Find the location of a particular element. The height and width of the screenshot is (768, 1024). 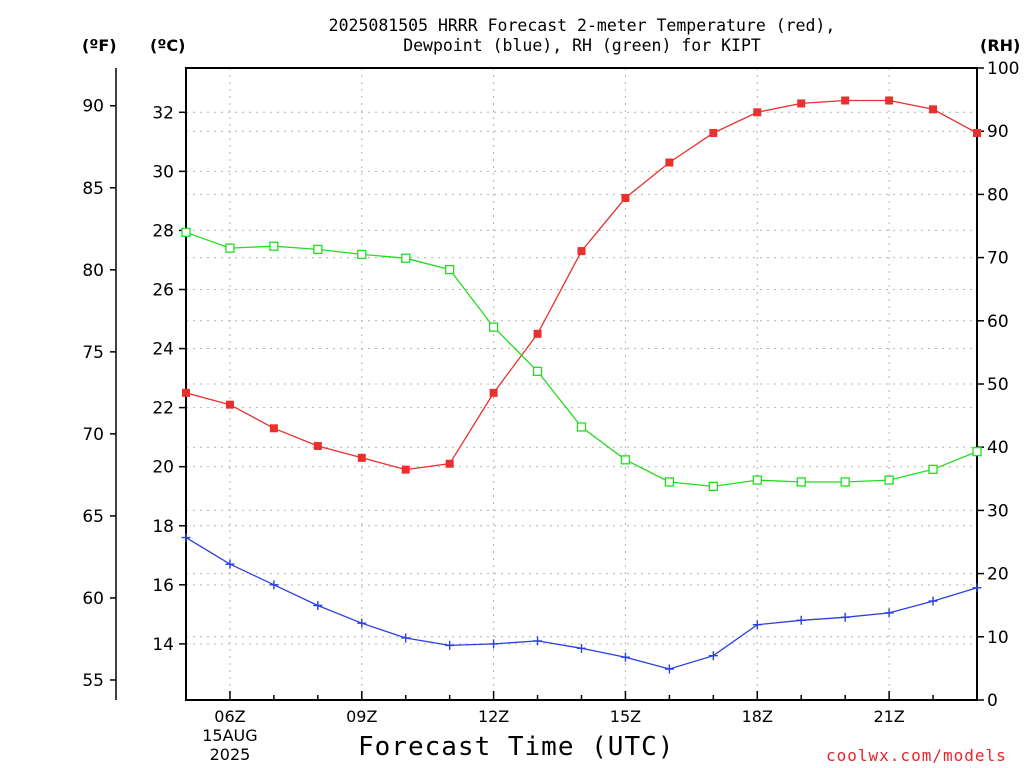

fahrenheit-tick-label: 70 is located at coordinates (93, 435).